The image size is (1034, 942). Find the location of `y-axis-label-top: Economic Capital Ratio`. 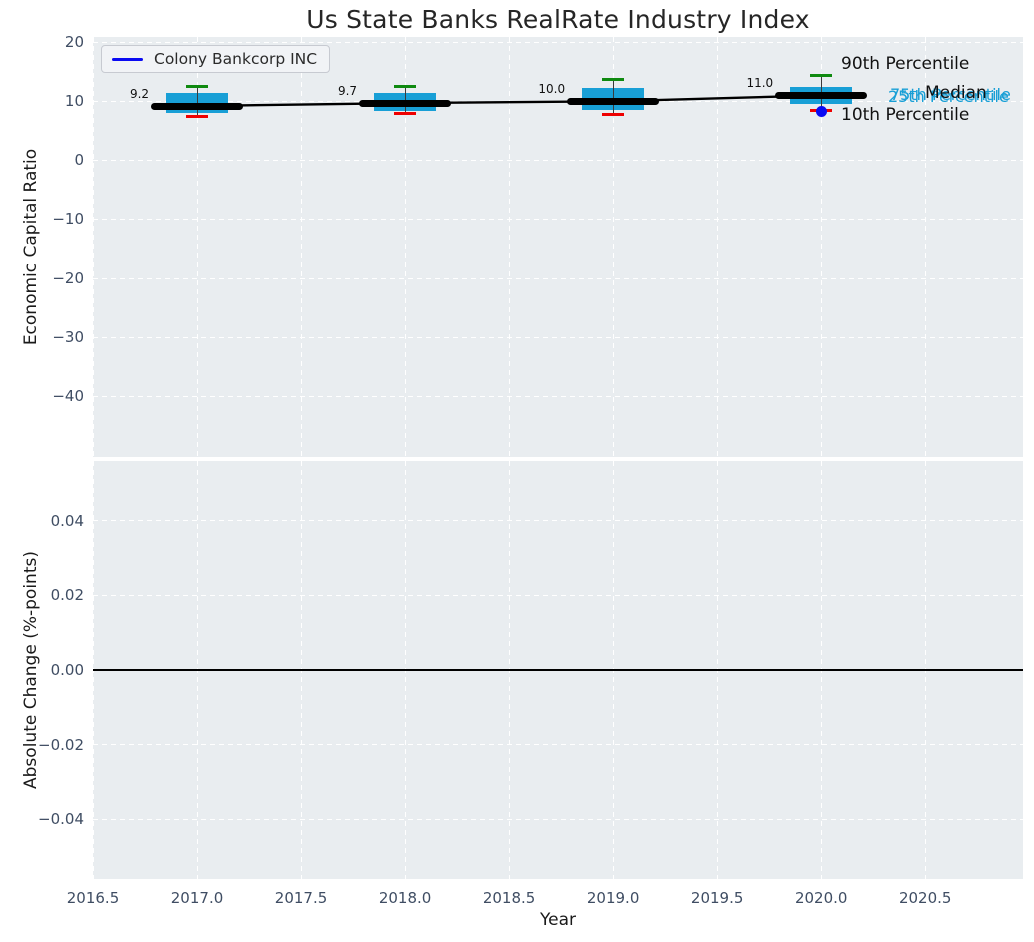

y-axis-label-top: Economic Capital Ratio is located at coordinates (31, 247).